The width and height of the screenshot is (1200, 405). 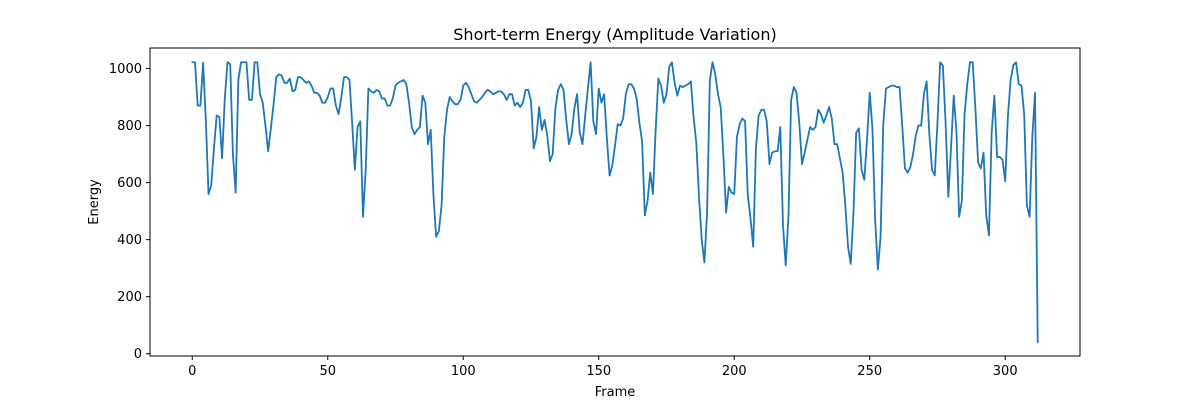 I want to click on y-tick-label-1000: 1000, so click(x=125, y=69).